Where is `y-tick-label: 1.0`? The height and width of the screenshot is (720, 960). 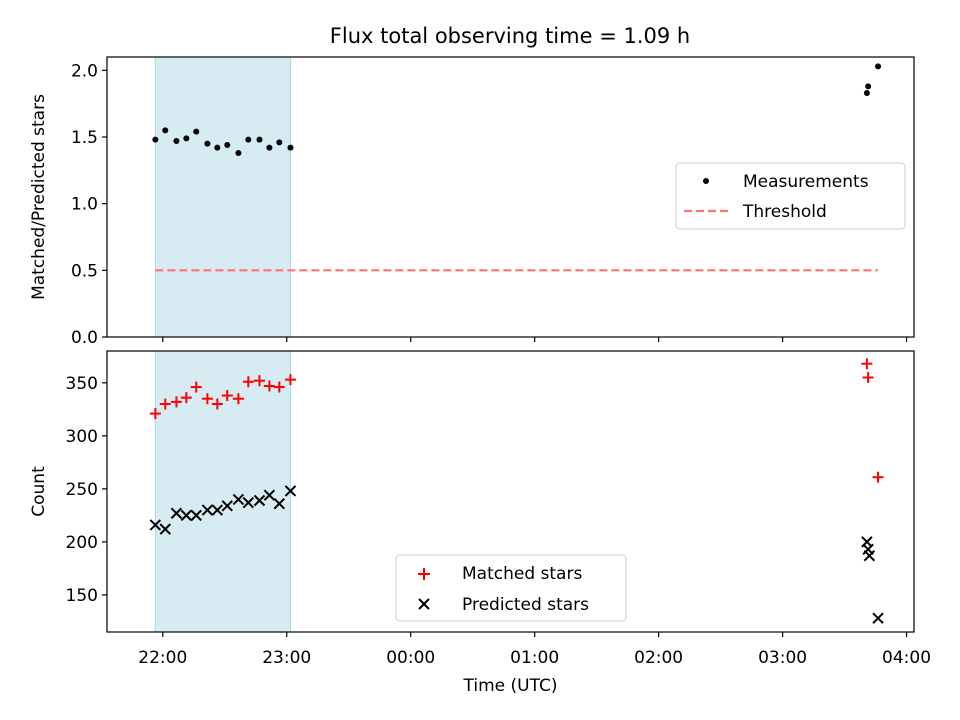
y-tick-label: 1.0 is located at coordinates (84, 205).